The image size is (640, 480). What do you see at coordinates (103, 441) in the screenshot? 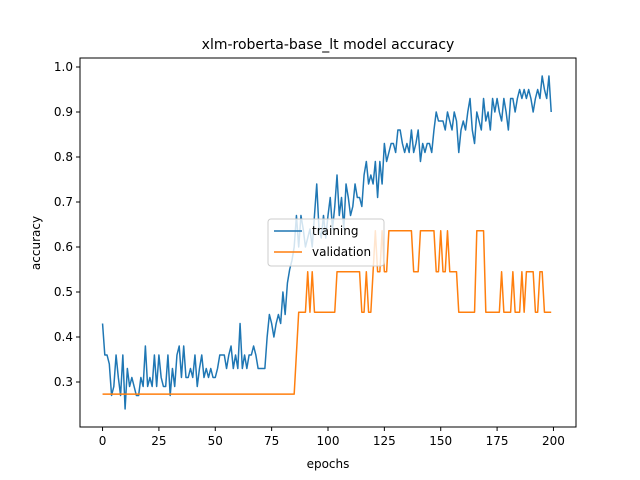
I see `x-tick-label: 0` at bounding box center [103, 441].